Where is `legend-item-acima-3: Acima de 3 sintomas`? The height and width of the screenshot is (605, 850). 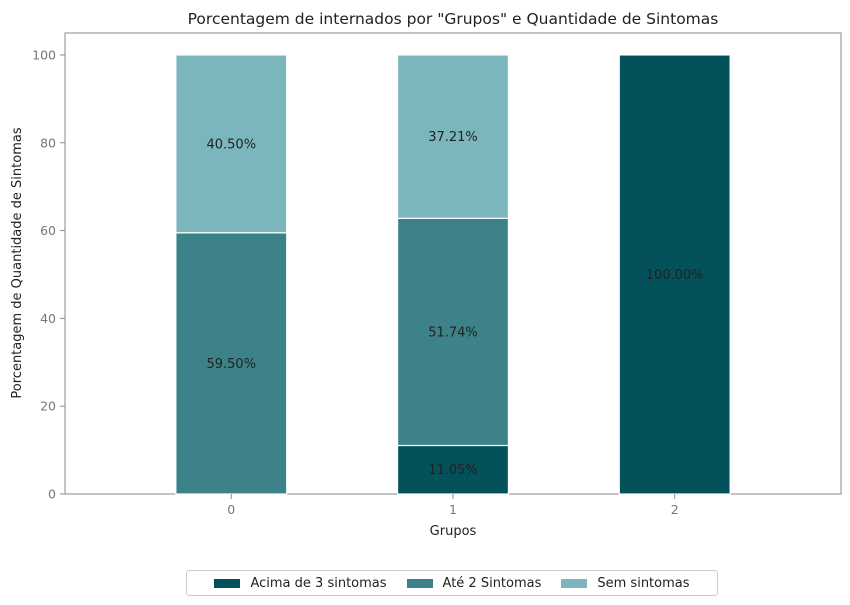
legend-item-acima-3: Acima de 3 sintomas is located at coordinates (300, 583).